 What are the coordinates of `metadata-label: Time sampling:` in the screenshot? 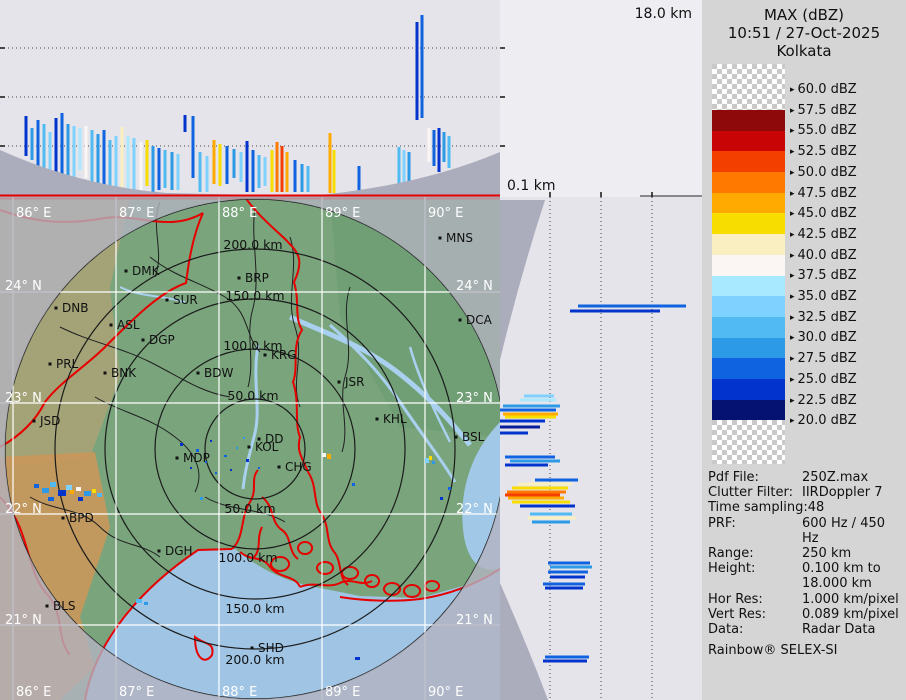 It's located at (758, 508).